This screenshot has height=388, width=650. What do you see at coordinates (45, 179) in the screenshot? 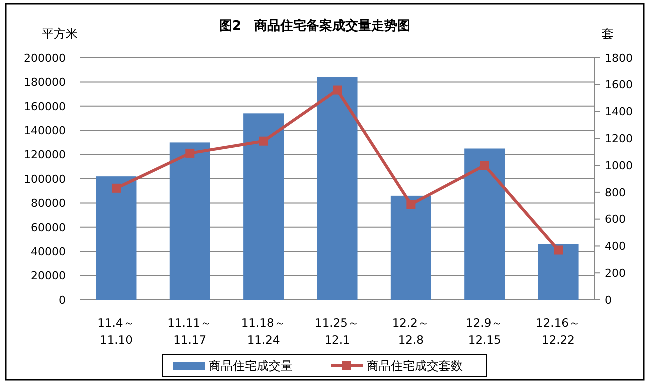
I see `y-tick-label: 100000` at bounding box center [45, 179].